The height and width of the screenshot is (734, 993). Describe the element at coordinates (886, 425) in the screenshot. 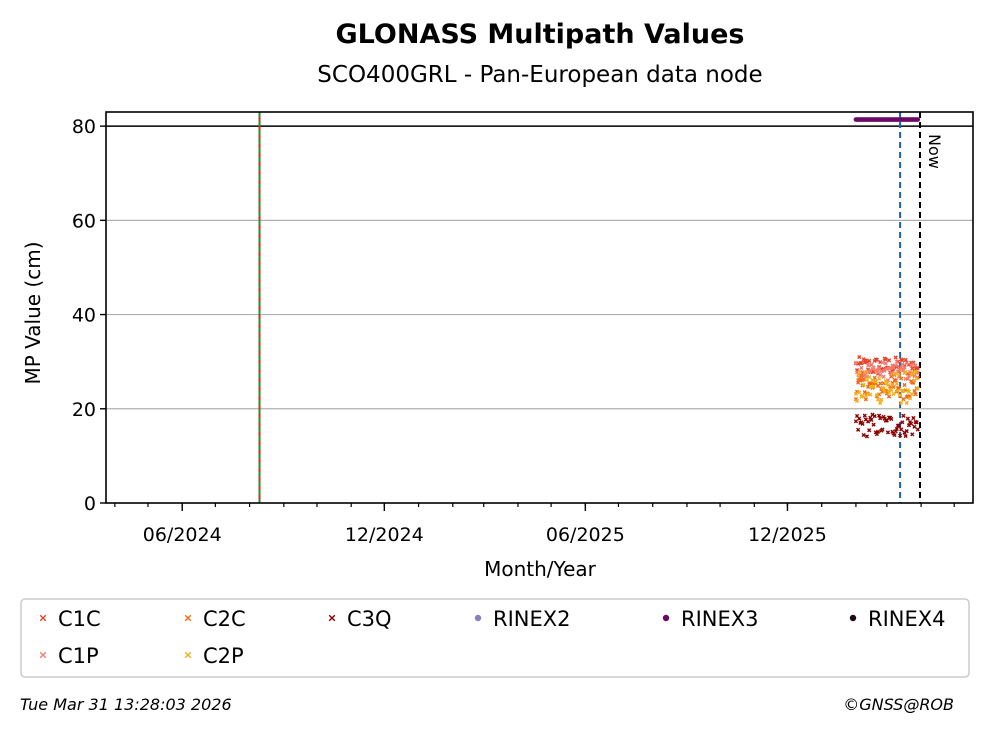

I see `series-c3q` at that location.